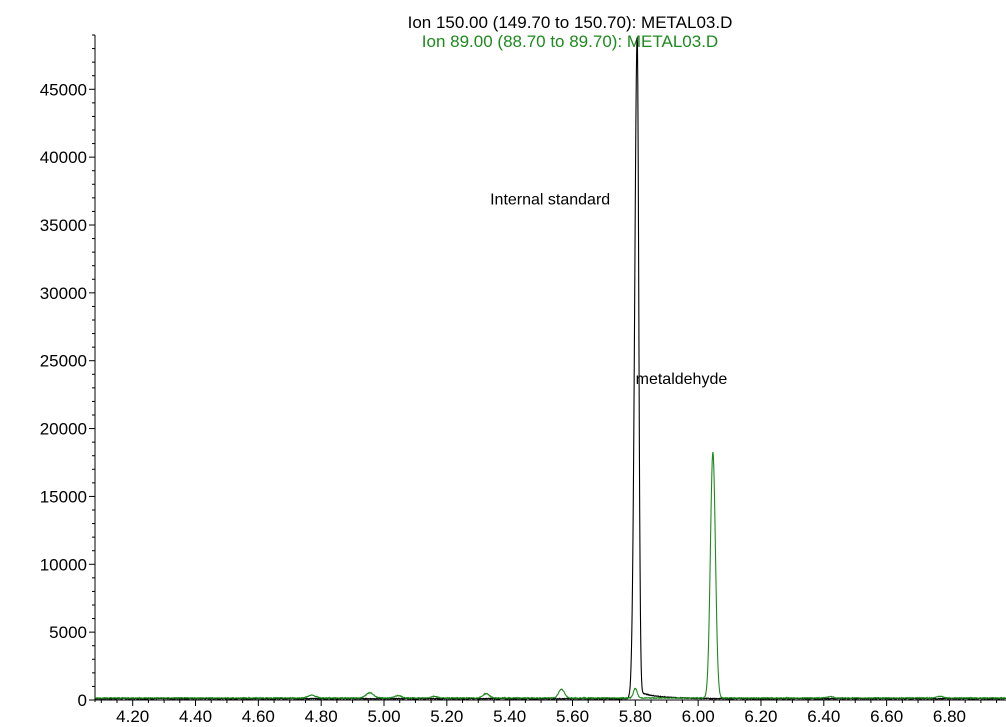 This screenshot has width=1006, height=727. Describe the element at coordinates (446, 716) in the screenshot. I see `x-tick-label: 5.20` at that location.